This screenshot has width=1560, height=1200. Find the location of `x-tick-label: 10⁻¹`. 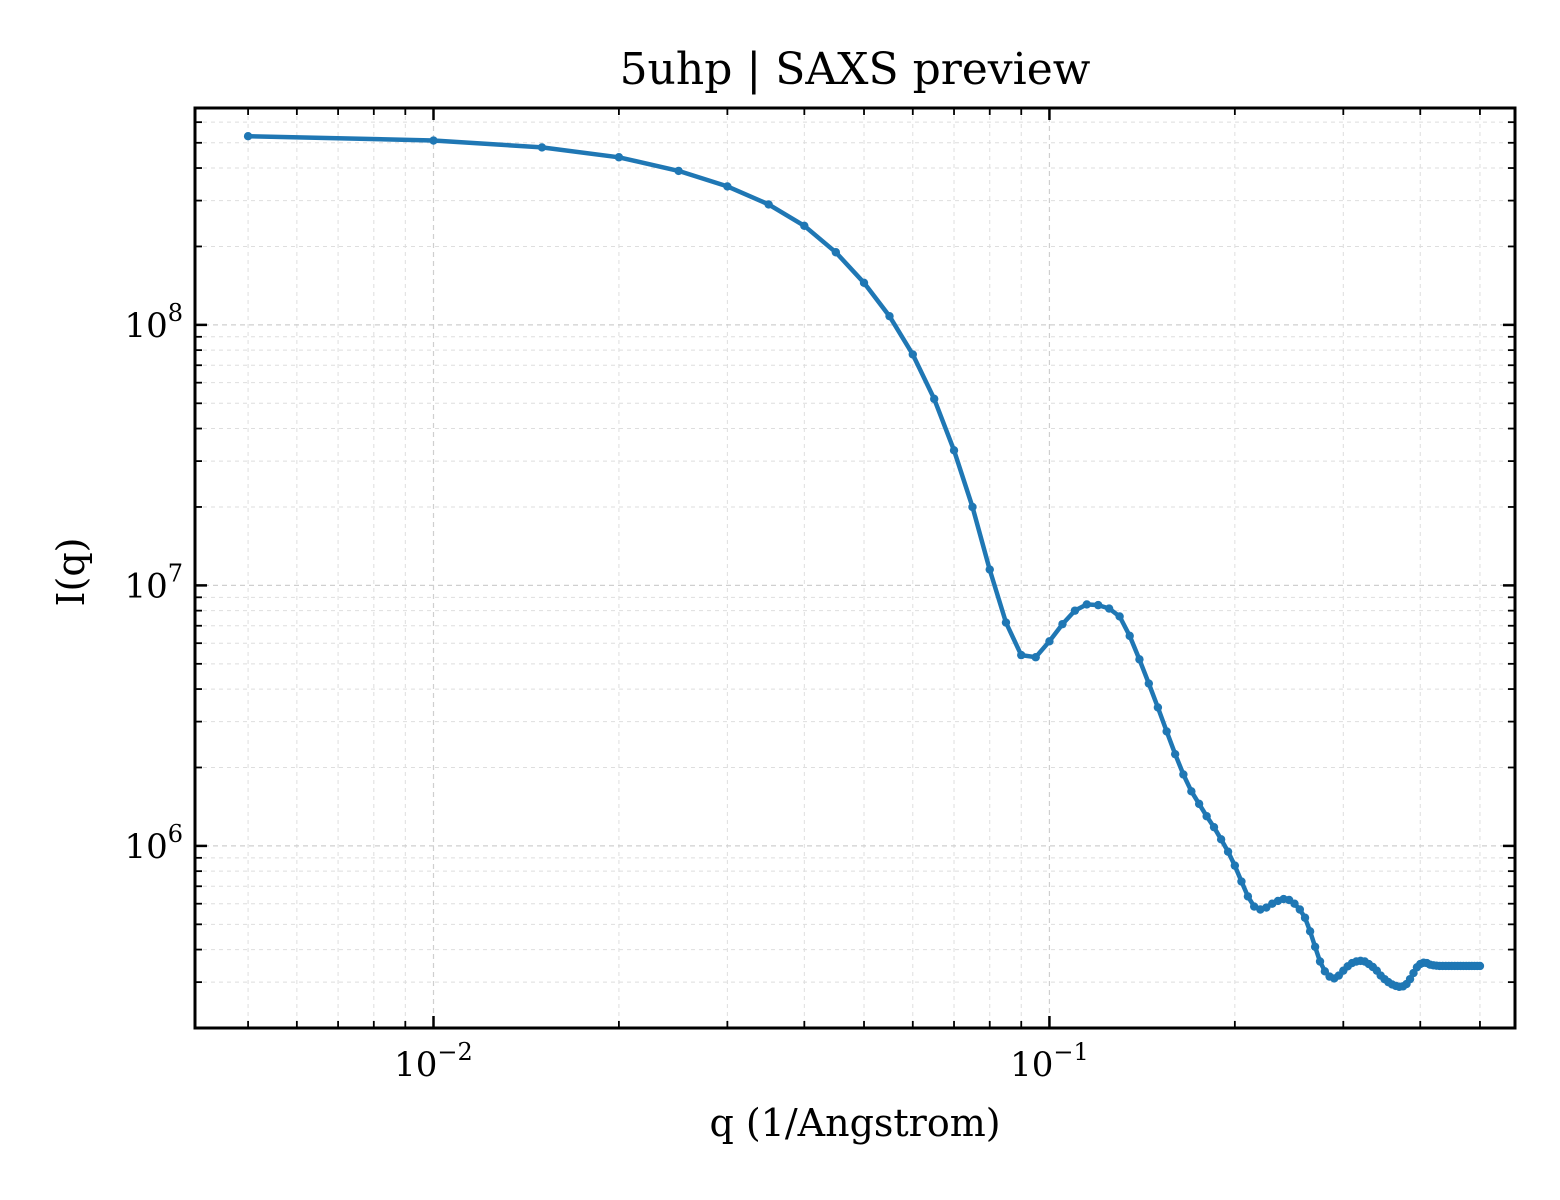

x-tick-label: 10⁻¹ is located at coordinates (1049, 1061).